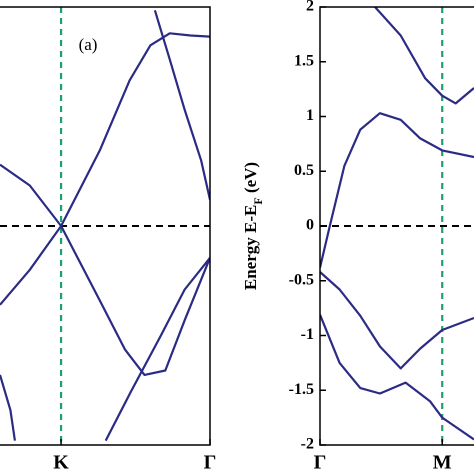  What do you see at coordinates (304, 170) in the screenshot?
I see `y-tick-label: 0.5` at bounding box center [304, 170].